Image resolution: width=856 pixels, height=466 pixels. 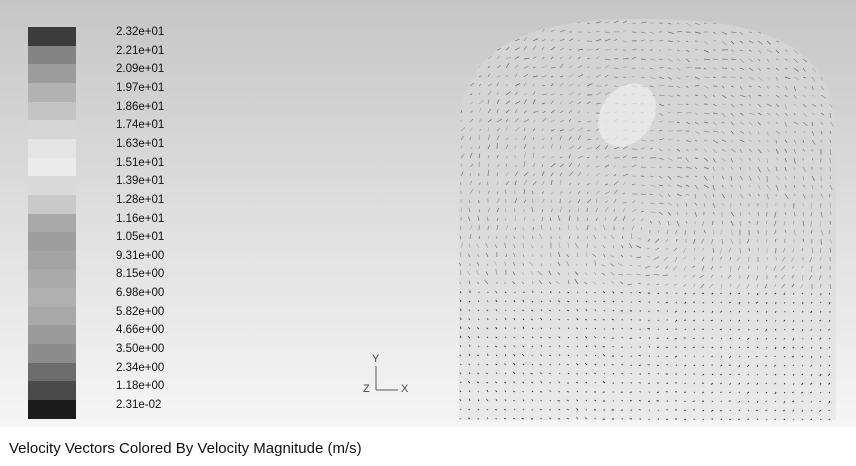 I want to click on legend-tick-label: 2.09e+01, so click(x=140, y=69).